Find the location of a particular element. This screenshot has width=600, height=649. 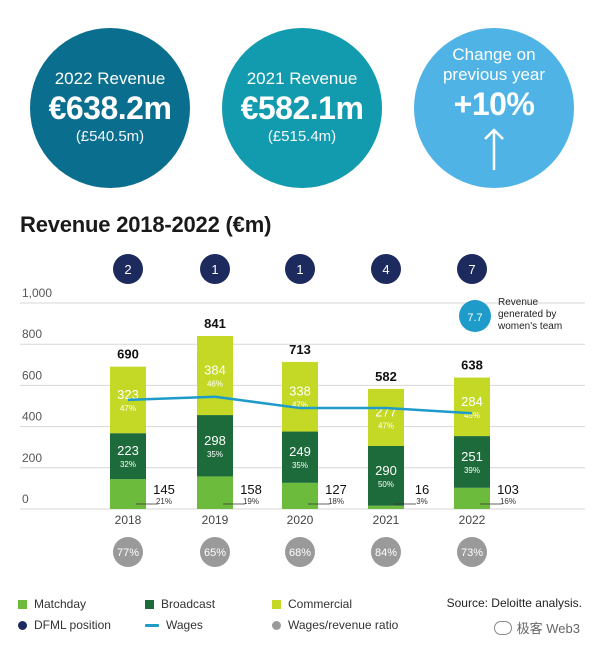

wages-ratio-label: 73% is located at coordinates (472, 553).